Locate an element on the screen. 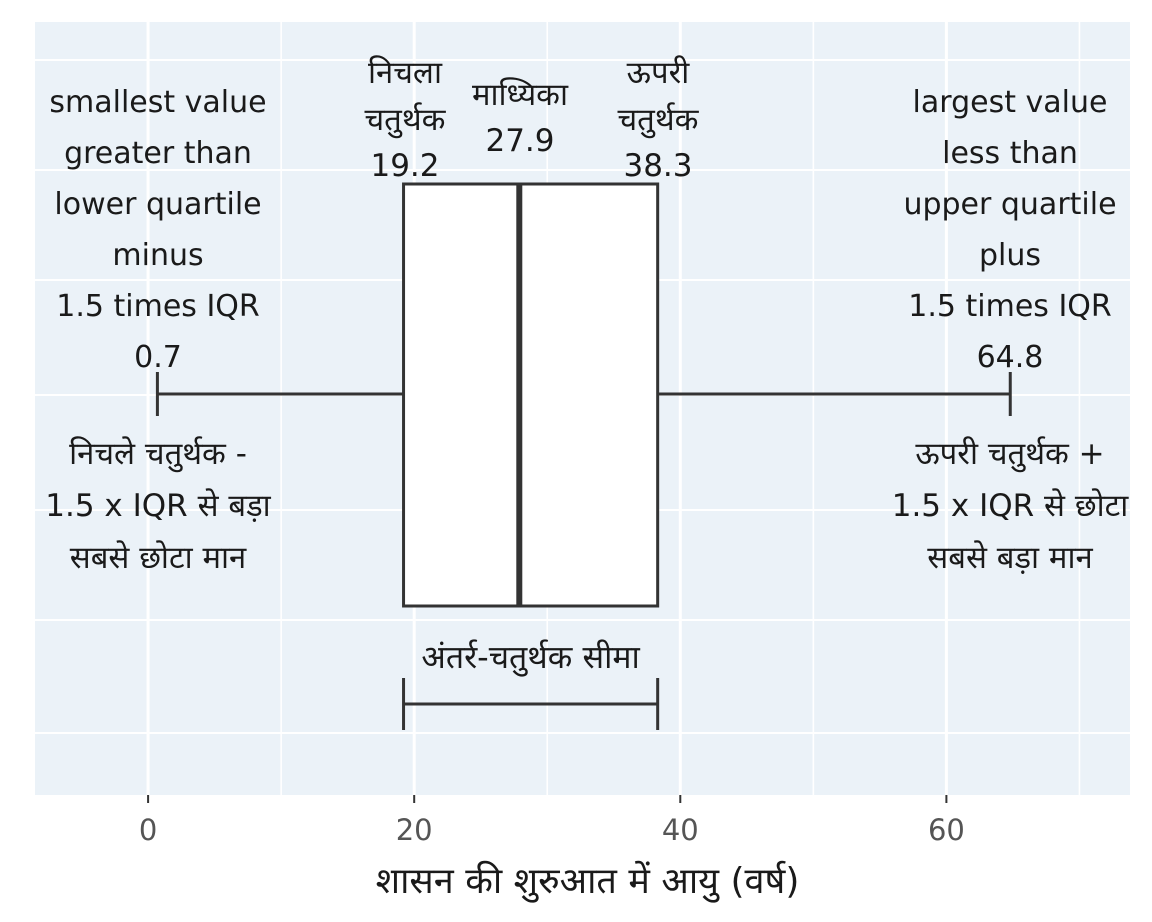 This screenshot has width=1152, height=922. upper-whisker-hindi-line: सबसे बड़ा मान is located at coordinates (1010, 558).